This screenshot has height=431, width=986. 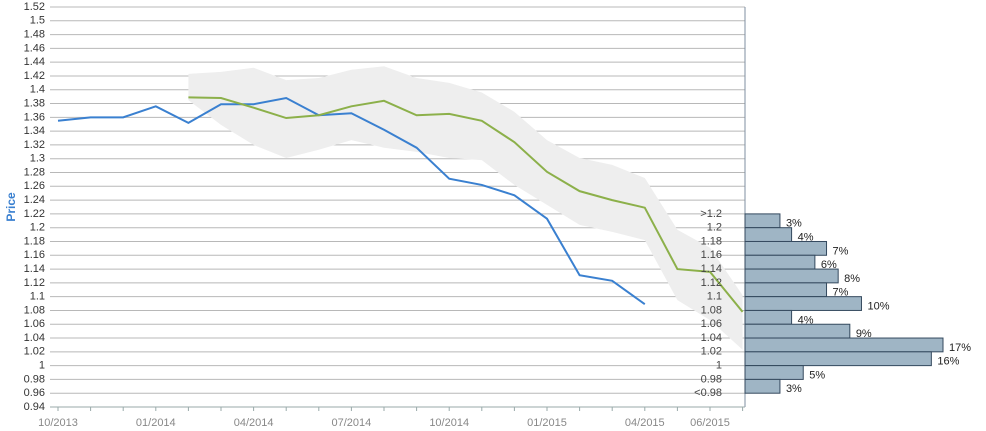 I want to click on bar-value-label: 9%, so click(x=864, y=334).